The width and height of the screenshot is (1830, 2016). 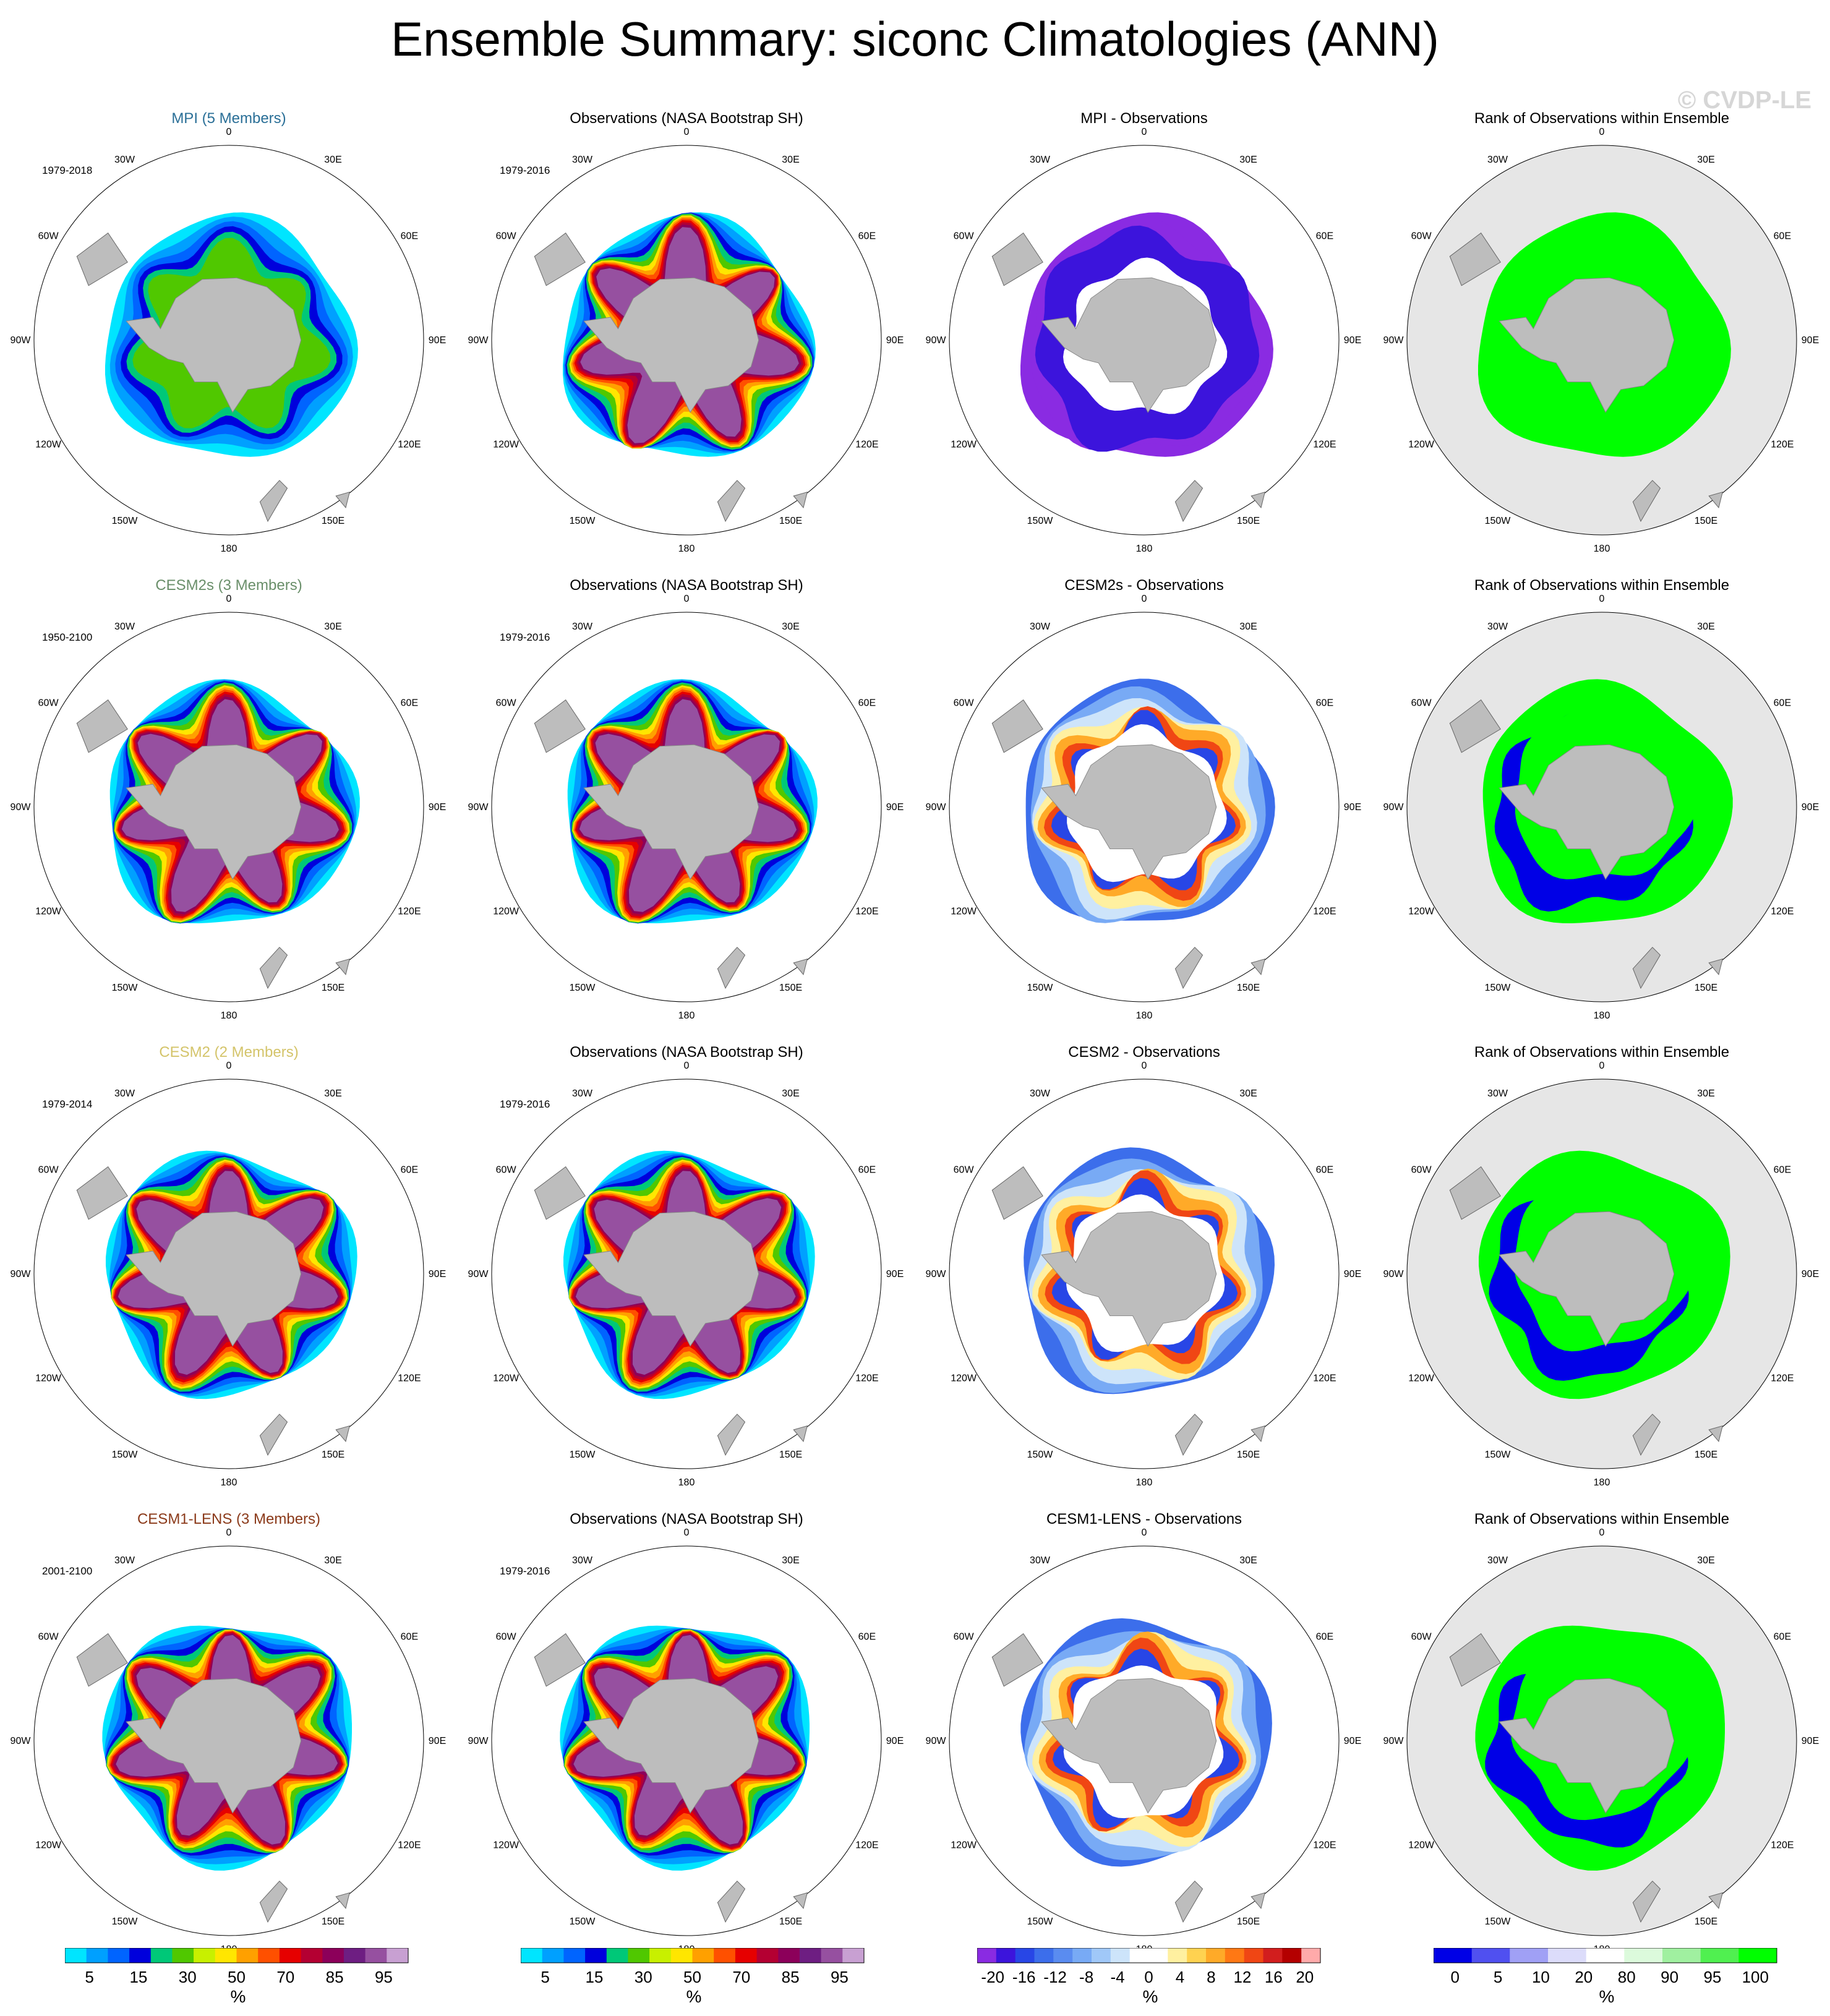 I want to click on period-label: 1950-2100, so click(x=67, y=637).